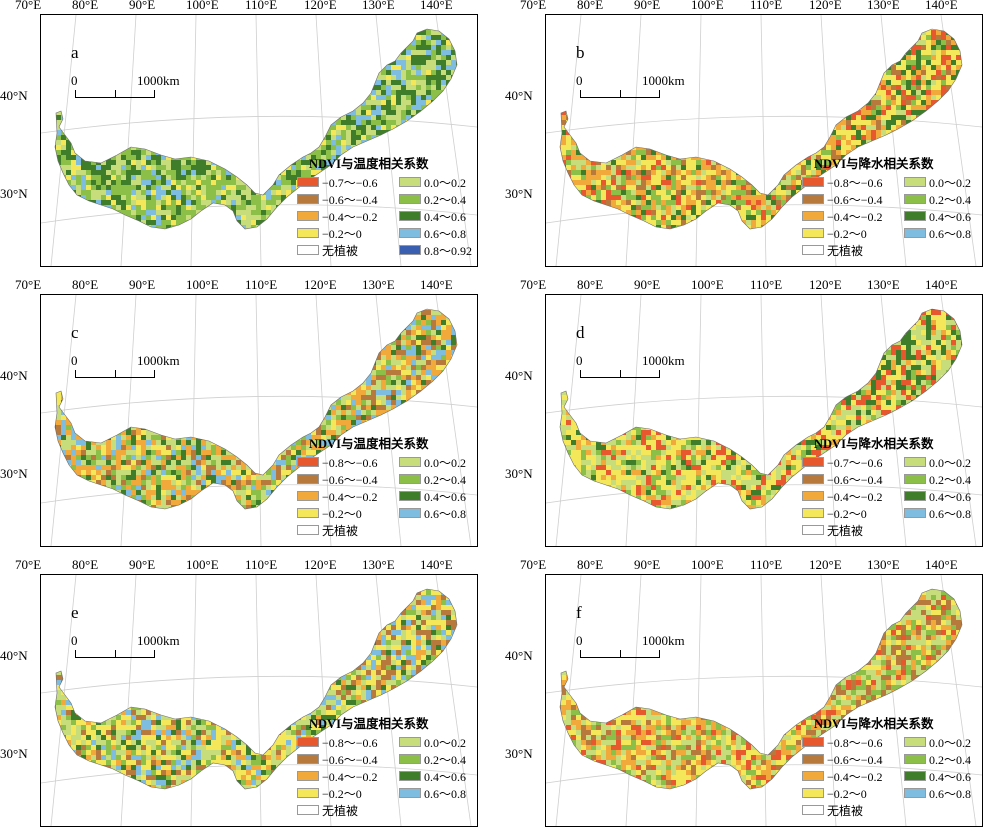 The image size is (1000, 836). What do you see at coordinates (448, 250) in the screenshot?
I see `legend-label: 0.8～0.92` at bounding box center [448, 250].